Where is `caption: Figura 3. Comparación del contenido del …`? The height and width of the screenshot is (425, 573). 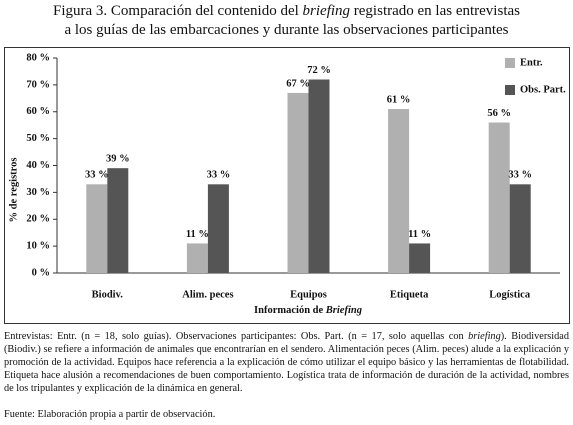
caption: Figura 3. Comparación del contenido del … is located at coordinates (286, 21).